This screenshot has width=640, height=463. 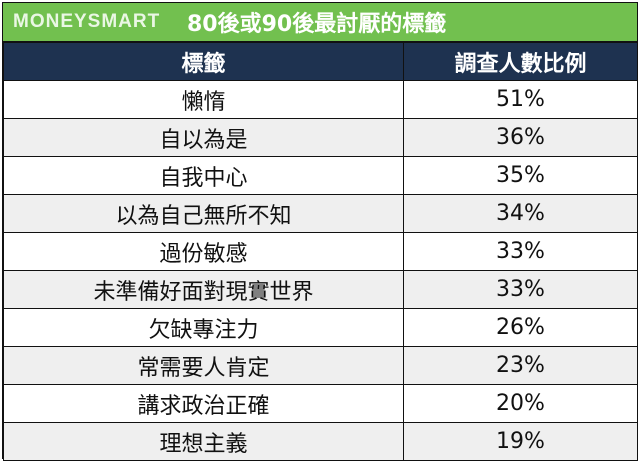 I want to click on label-cell: 以為自己無所不知, so click(x=203, y=213).